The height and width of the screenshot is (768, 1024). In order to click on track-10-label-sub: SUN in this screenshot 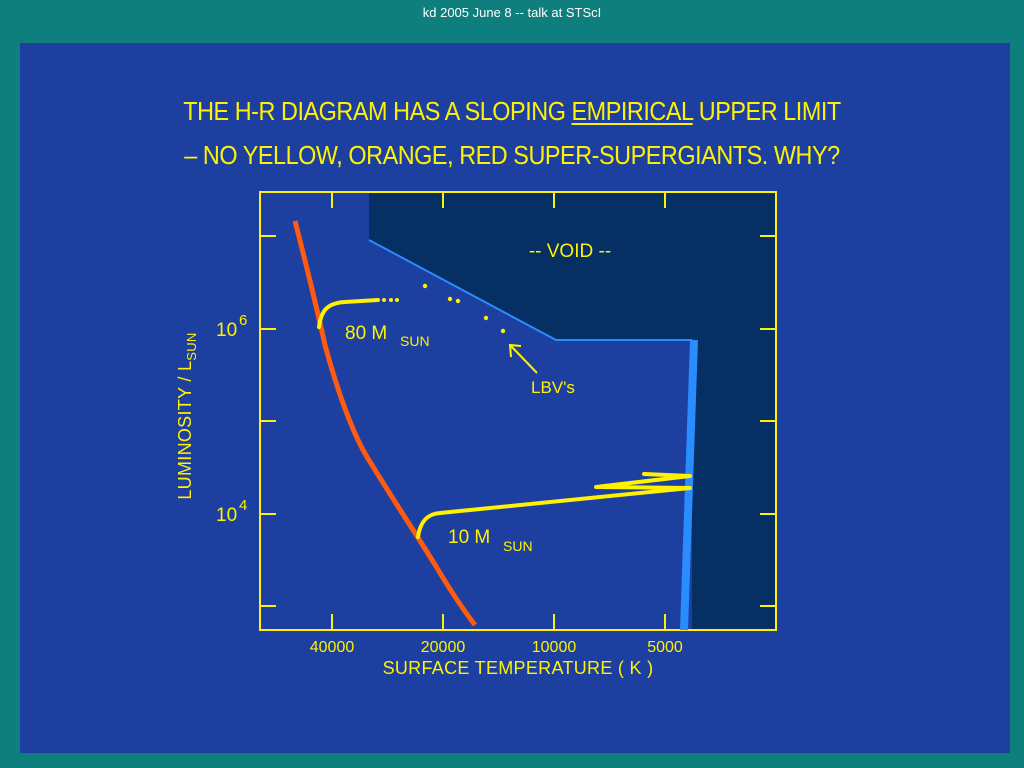, I will do `click(518, 546)`.